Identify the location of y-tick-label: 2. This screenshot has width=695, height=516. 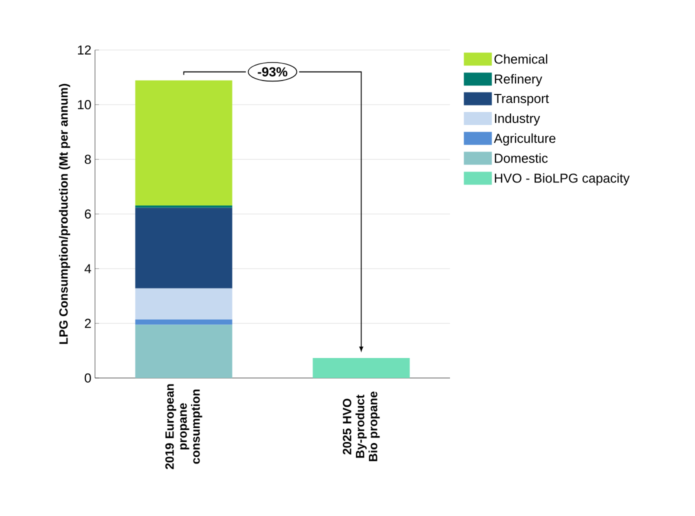
(87, 323).